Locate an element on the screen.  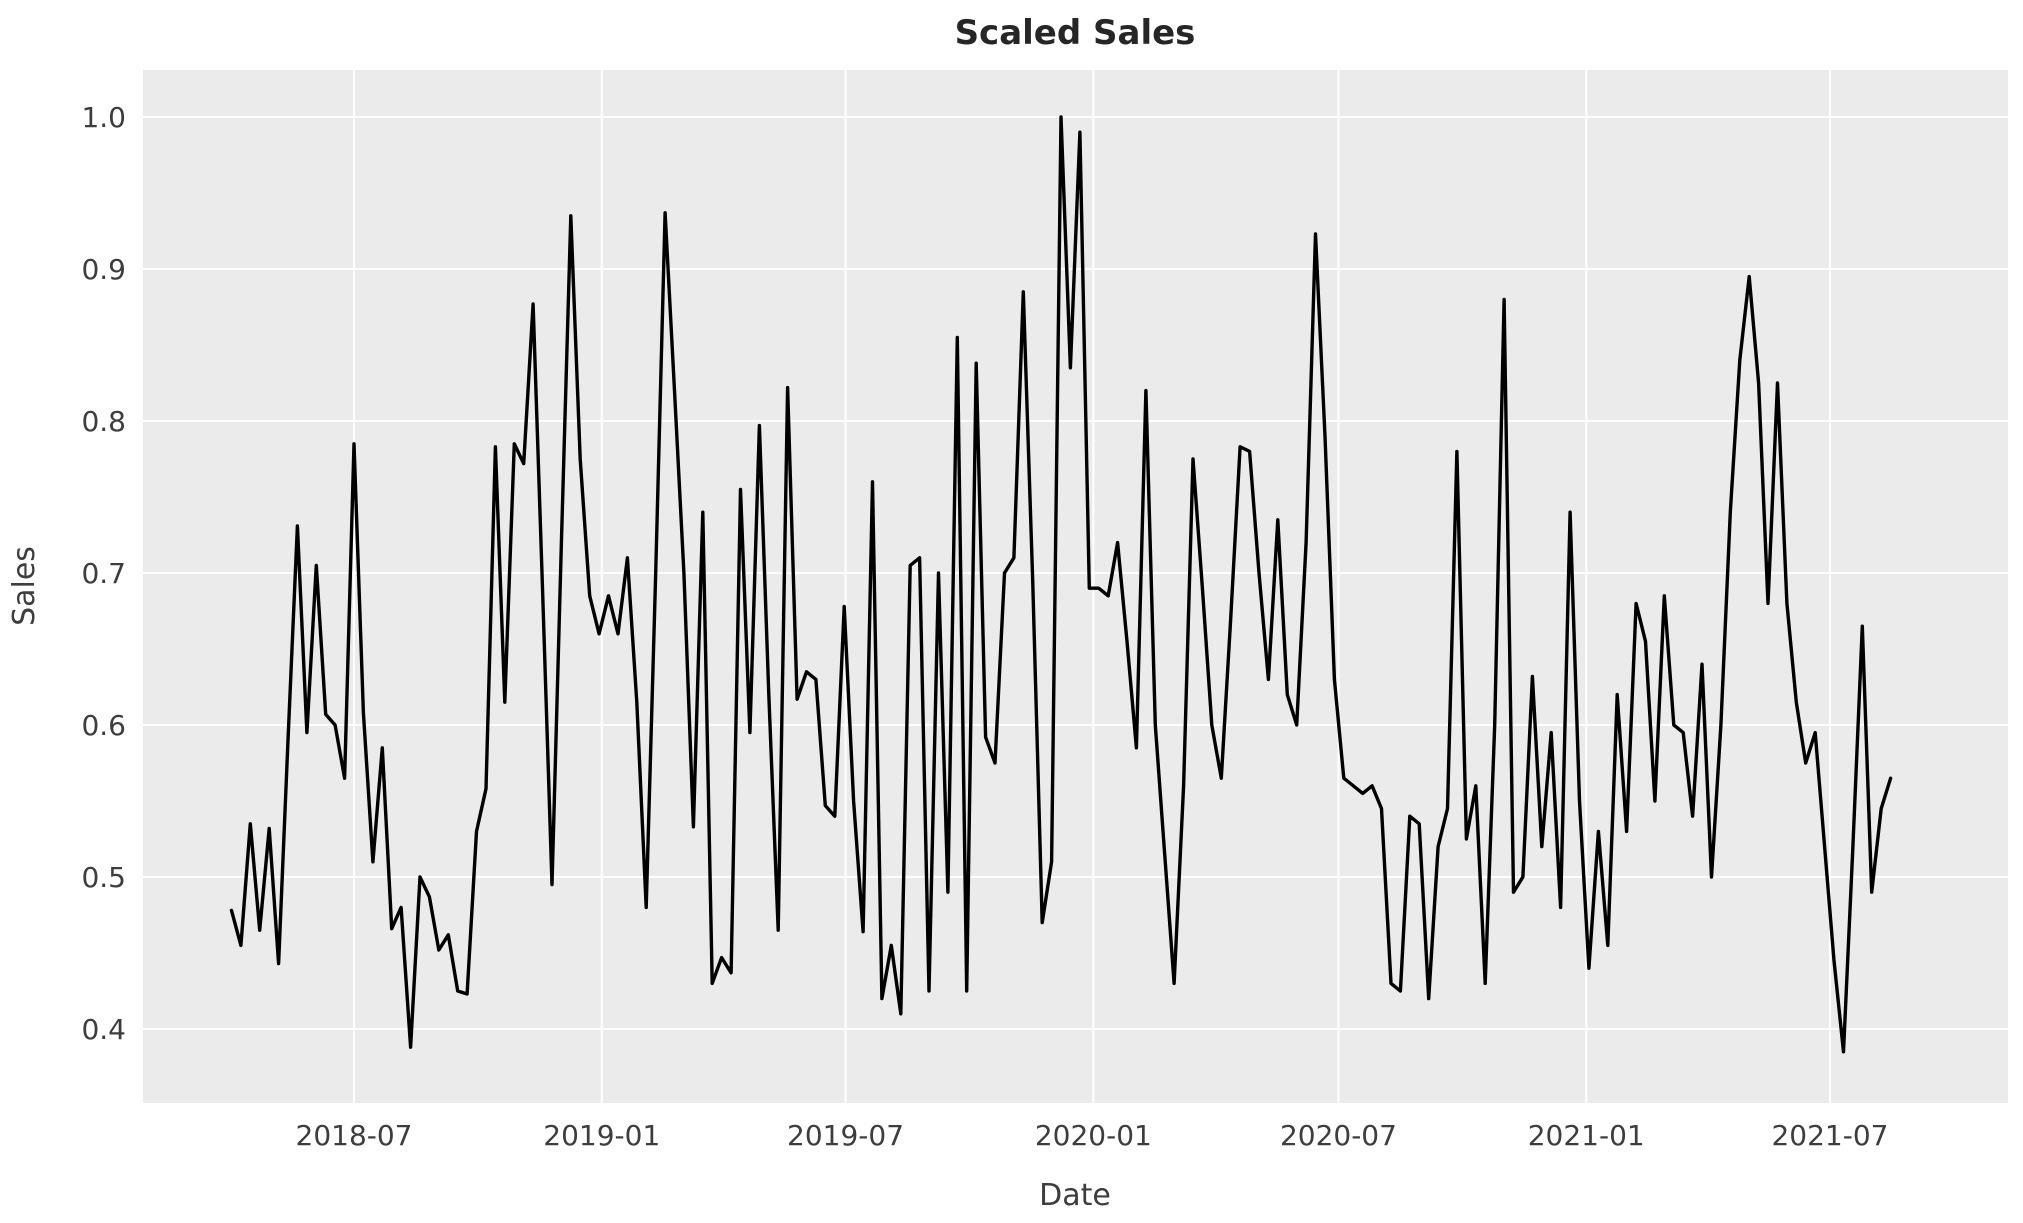
y-tick-label: 0.9 is located at coordinates (103, 269).